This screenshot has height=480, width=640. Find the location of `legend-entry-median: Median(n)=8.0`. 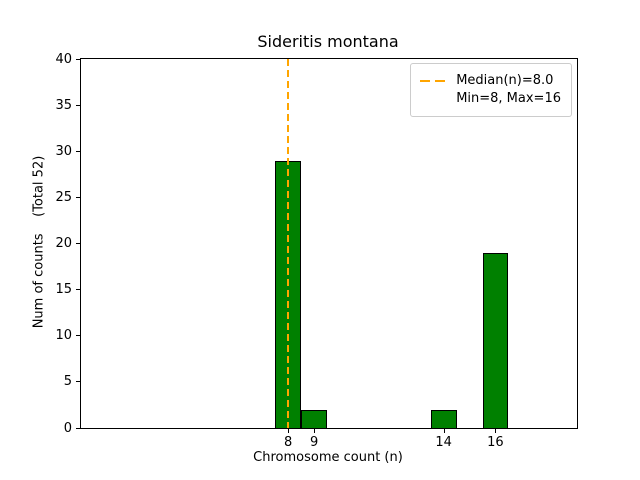

legend-entry-median: Median(n)=8.0 is located at coordinates (490, 81).